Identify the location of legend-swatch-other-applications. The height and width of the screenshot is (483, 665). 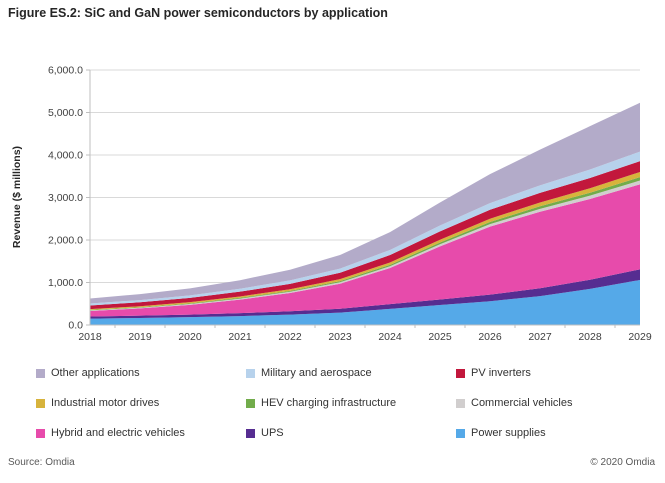
(40, 373).